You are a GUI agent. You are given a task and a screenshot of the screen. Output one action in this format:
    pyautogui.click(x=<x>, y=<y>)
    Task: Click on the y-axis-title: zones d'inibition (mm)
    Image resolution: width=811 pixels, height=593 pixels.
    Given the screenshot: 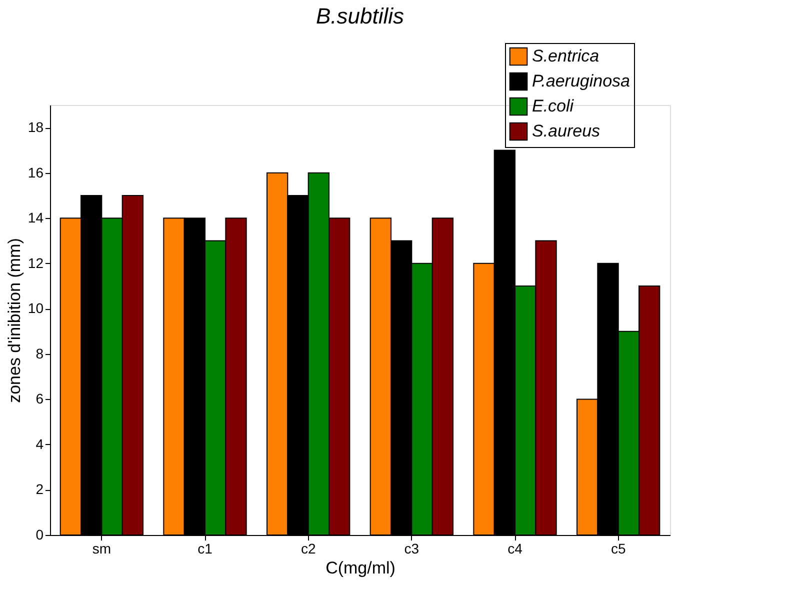 What is the action you would take?
    pyautogui.click(x=14, y=320)
    